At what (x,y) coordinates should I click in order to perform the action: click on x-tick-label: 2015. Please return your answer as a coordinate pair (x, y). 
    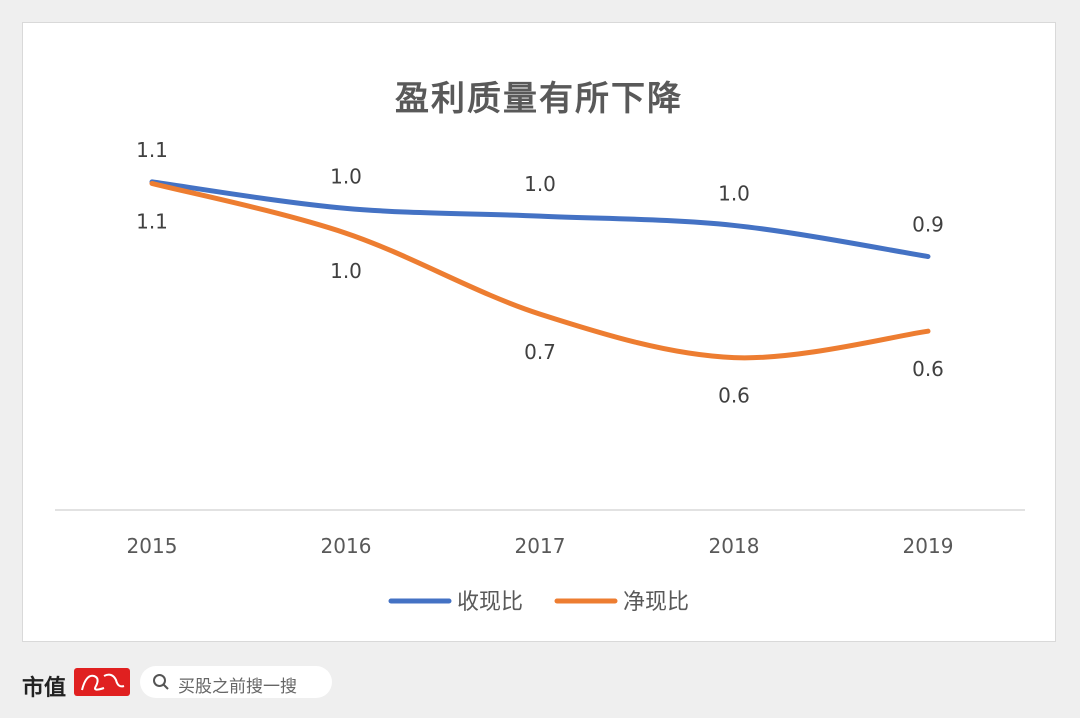
    Looking at the image, I should click on (152, 546).